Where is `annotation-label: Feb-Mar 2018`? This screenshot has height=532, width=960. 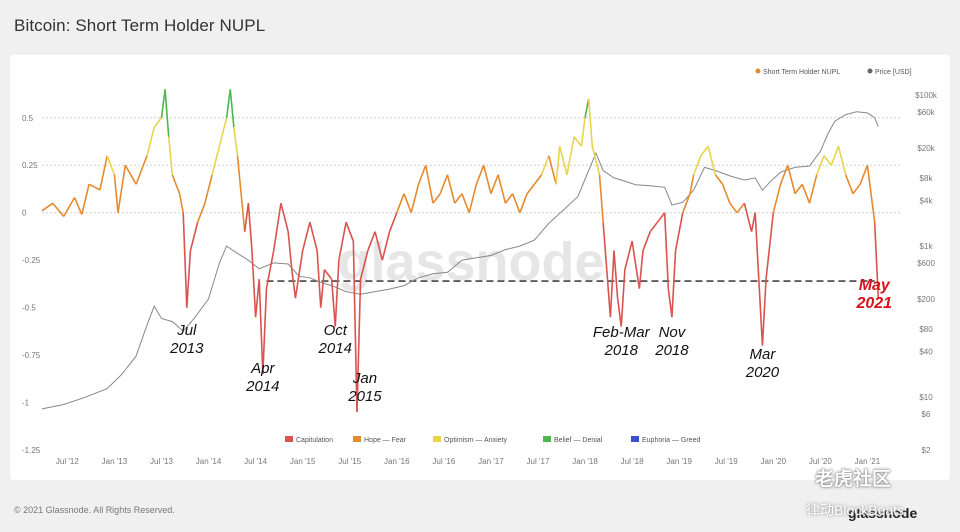
annotation-label: Feb-Mar 2018 is located at coordinates (622, 341).